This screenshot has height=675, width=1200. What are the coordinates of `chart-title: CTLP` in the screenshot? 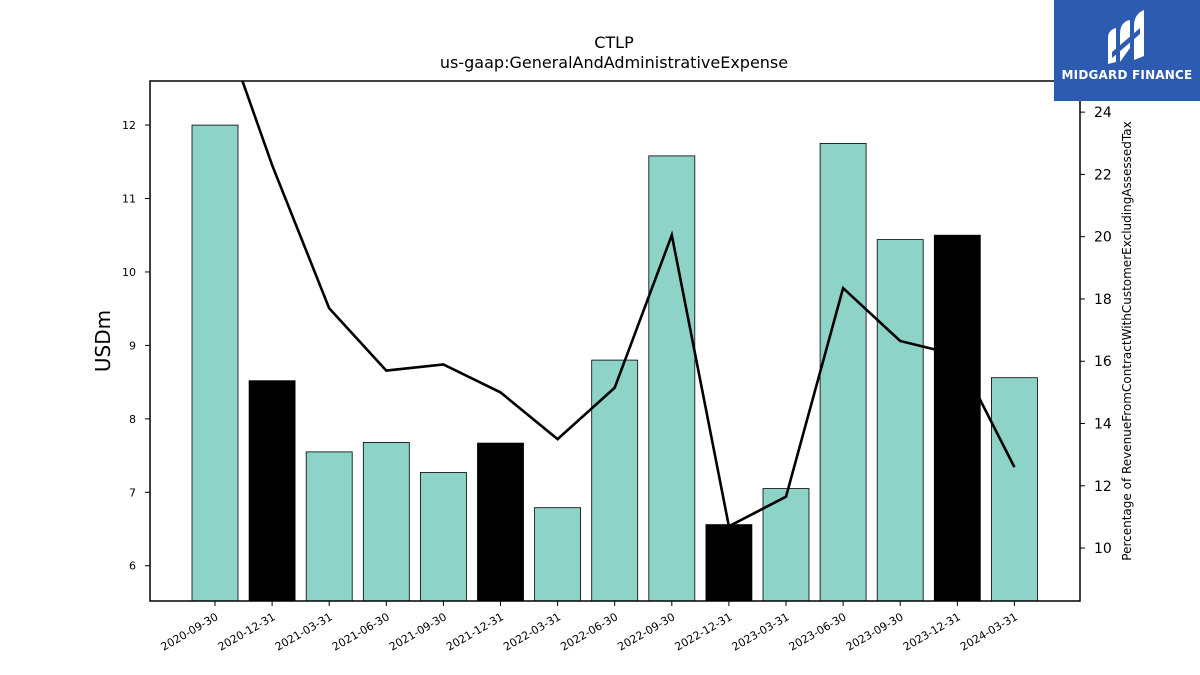 It's located at (614, 42).